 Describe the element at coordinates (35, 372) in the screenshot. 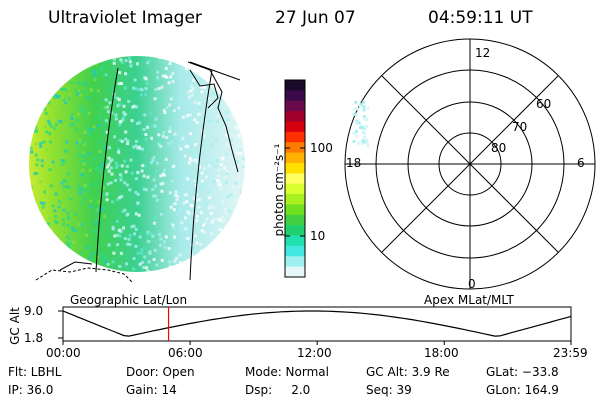

I see `info-filter: Flt: LBHL` at that location.